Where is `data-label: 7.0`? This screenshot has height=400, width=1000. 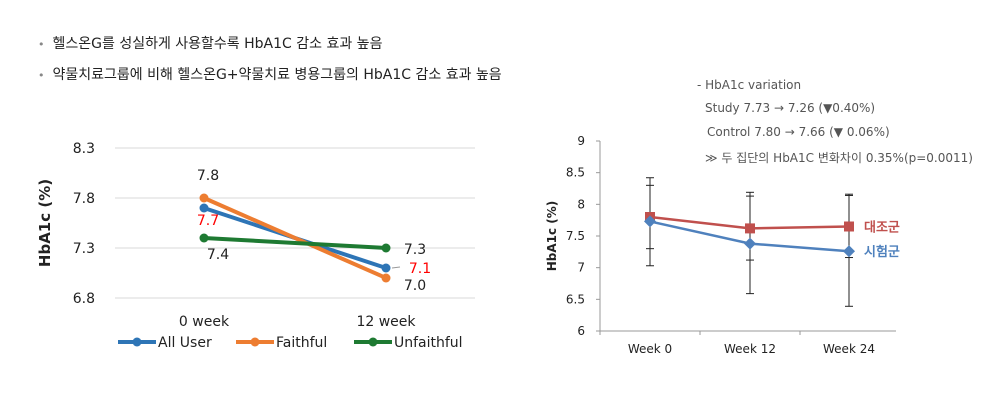
data-label: 7.0 is located at coordinates (415, 286).